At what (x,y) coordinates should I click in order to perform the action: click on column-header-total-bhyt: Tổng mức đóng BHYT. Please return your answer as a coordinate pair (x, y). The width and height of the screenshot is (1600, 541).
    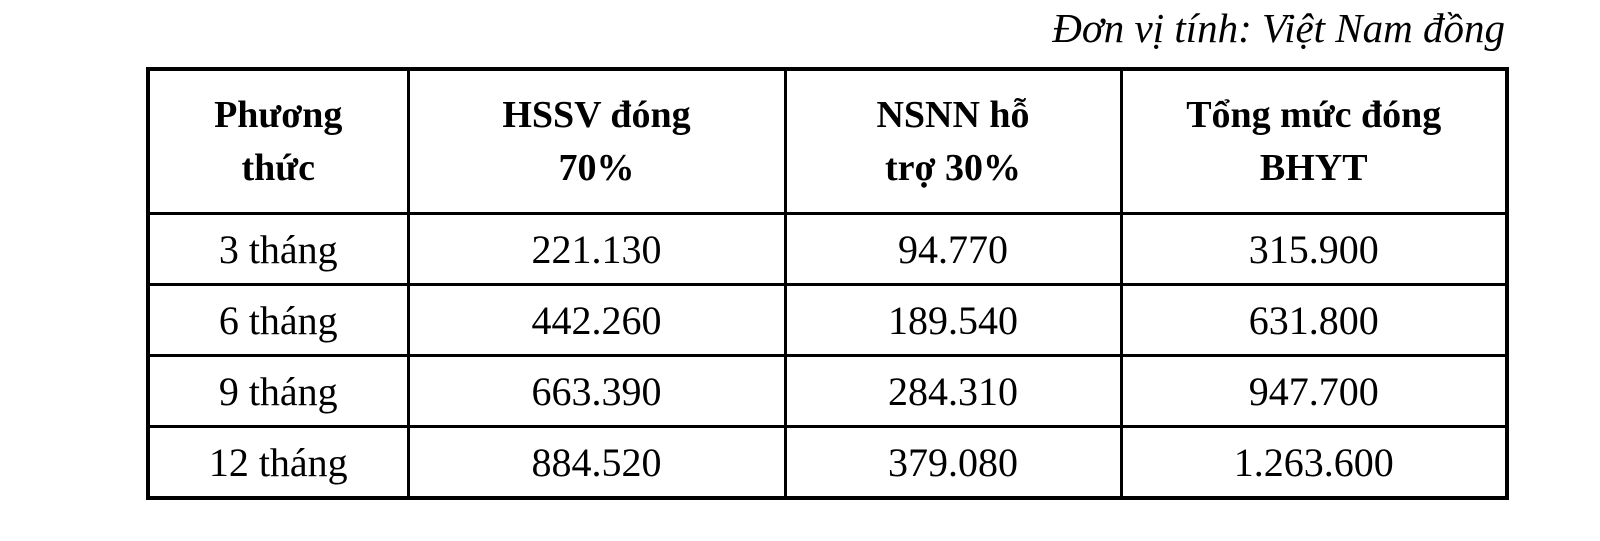
    Looking at the image, I should click on (1314, 141).